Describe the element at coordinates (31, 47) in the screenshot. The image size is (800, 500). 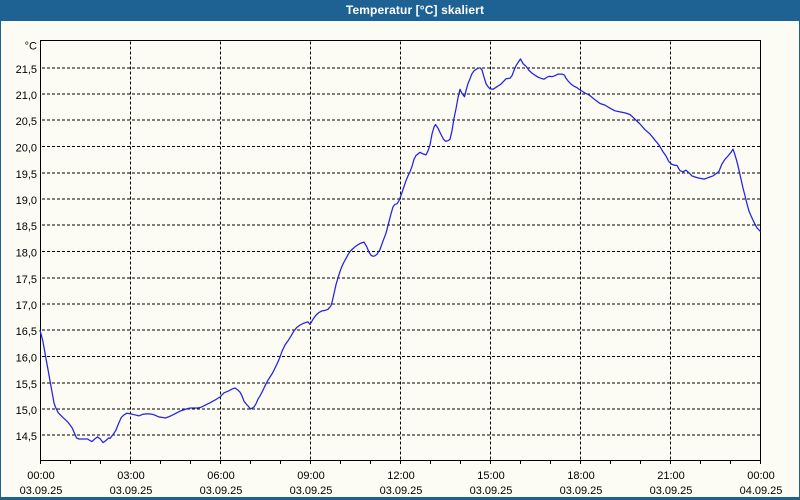
I see `svg-text: °C` at that location.